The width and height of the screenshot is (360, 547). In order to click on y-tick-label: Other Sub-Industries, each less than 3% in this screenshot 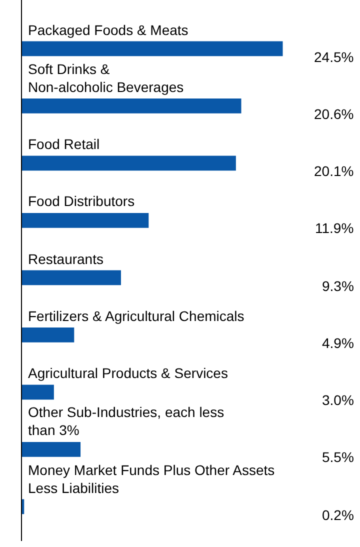, I will do `click(126, 421)`.